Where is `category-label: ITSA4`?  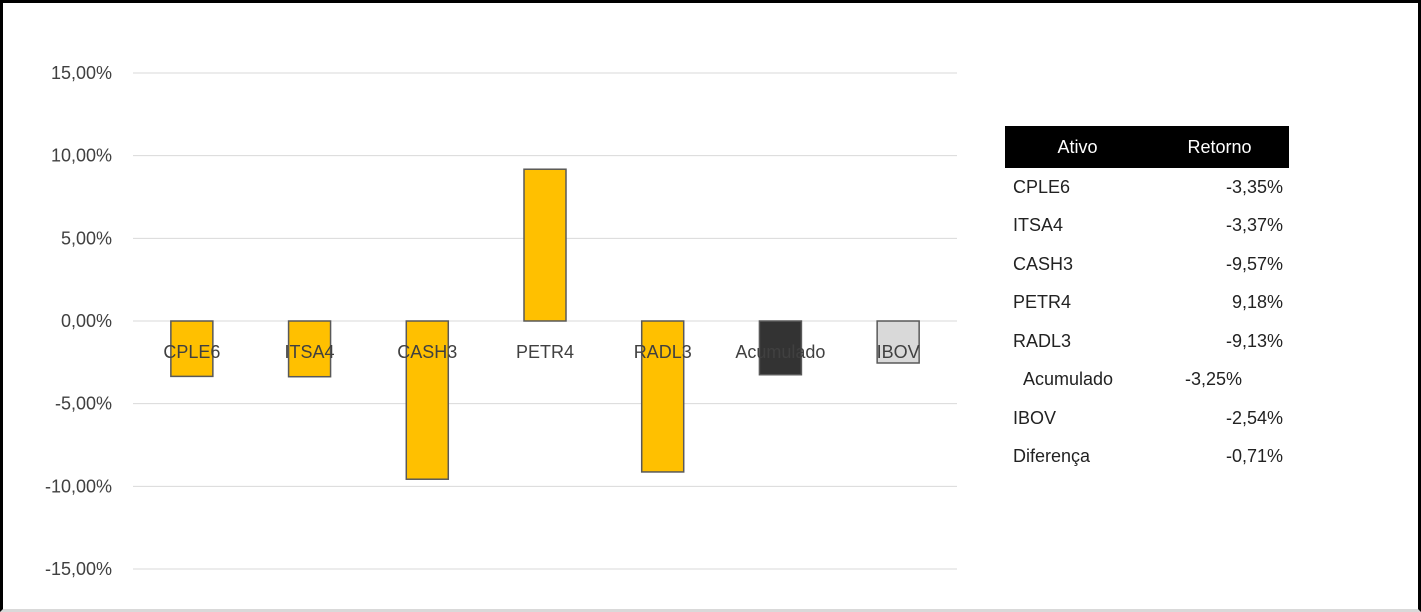 category-label: ITSA4 is located at coordinates (310, 352).